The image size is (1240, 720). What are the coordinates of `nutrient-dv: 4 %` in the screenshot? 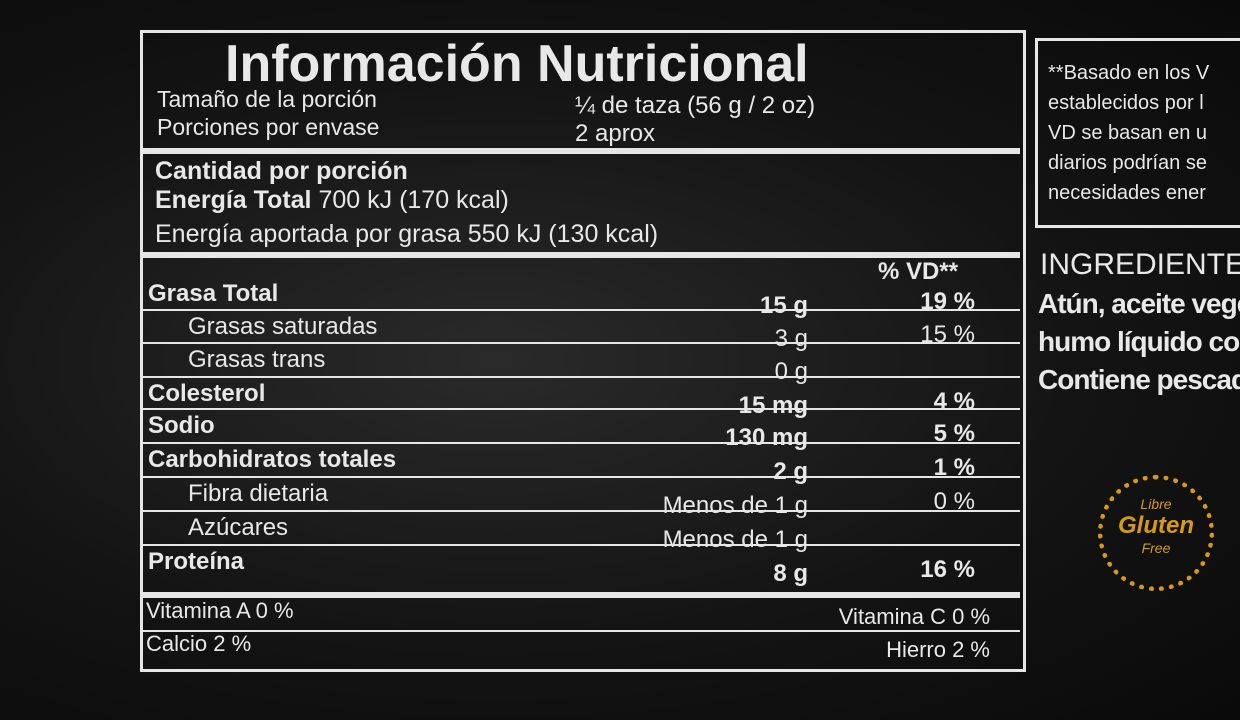 It's located at (954, 401).